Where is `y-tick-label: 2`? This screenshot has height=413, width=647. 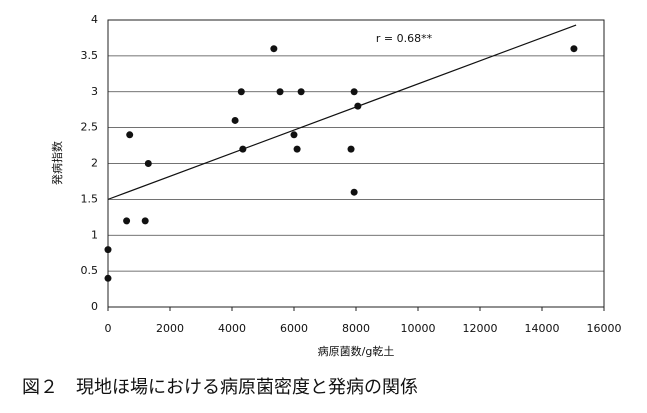 y-tick-label: 2 is located at coordinates (94, 163).